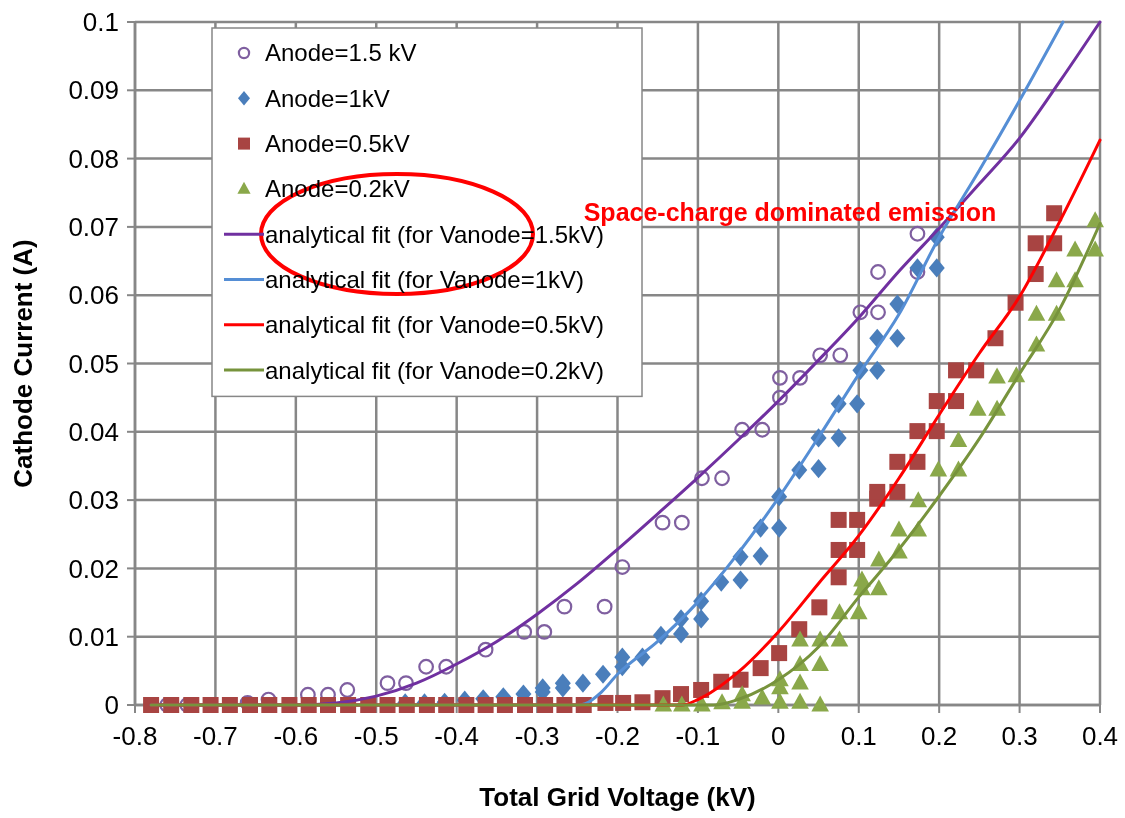 The height and width of the screenshot is (818, 1125). Describe the element at coordinates (858, 736) in the screenshot. I see `x-tick-label: 0.1` at that location.